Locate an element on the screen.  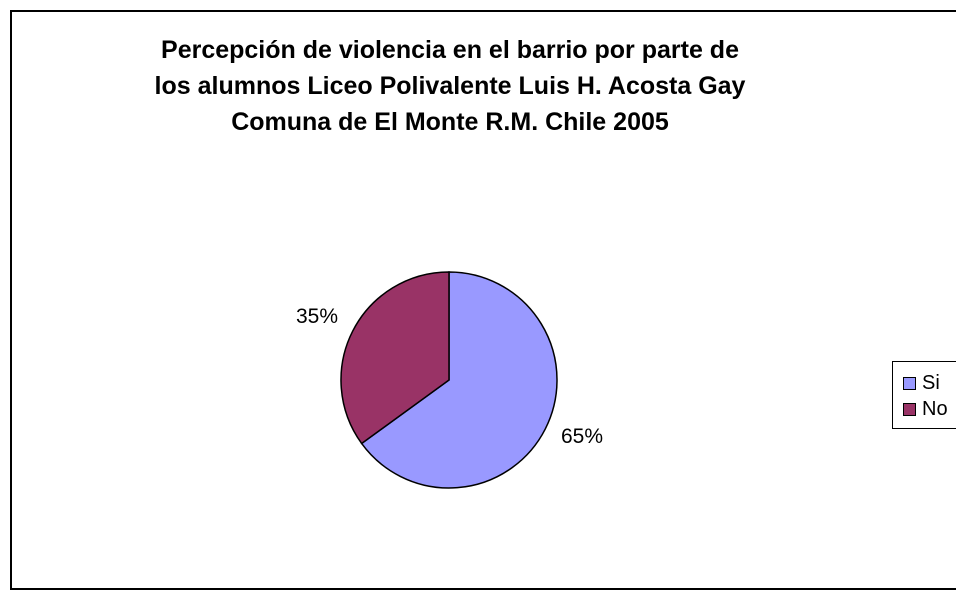
data-label-si: 65% is located at coordinates (582, 436).